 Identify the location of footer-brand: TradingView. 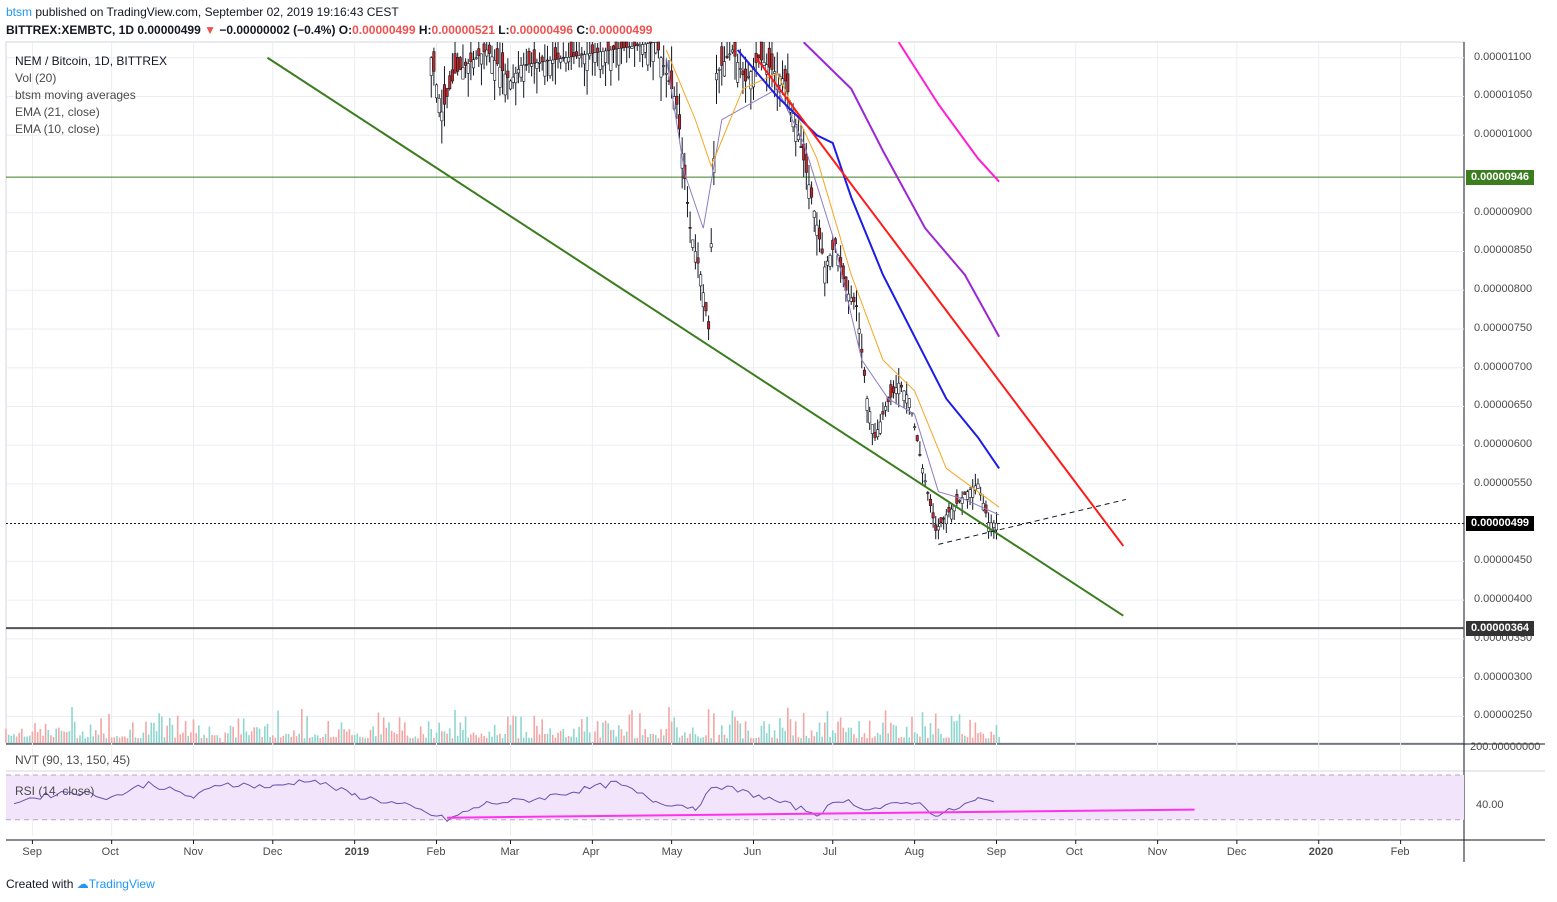
(121, 884).